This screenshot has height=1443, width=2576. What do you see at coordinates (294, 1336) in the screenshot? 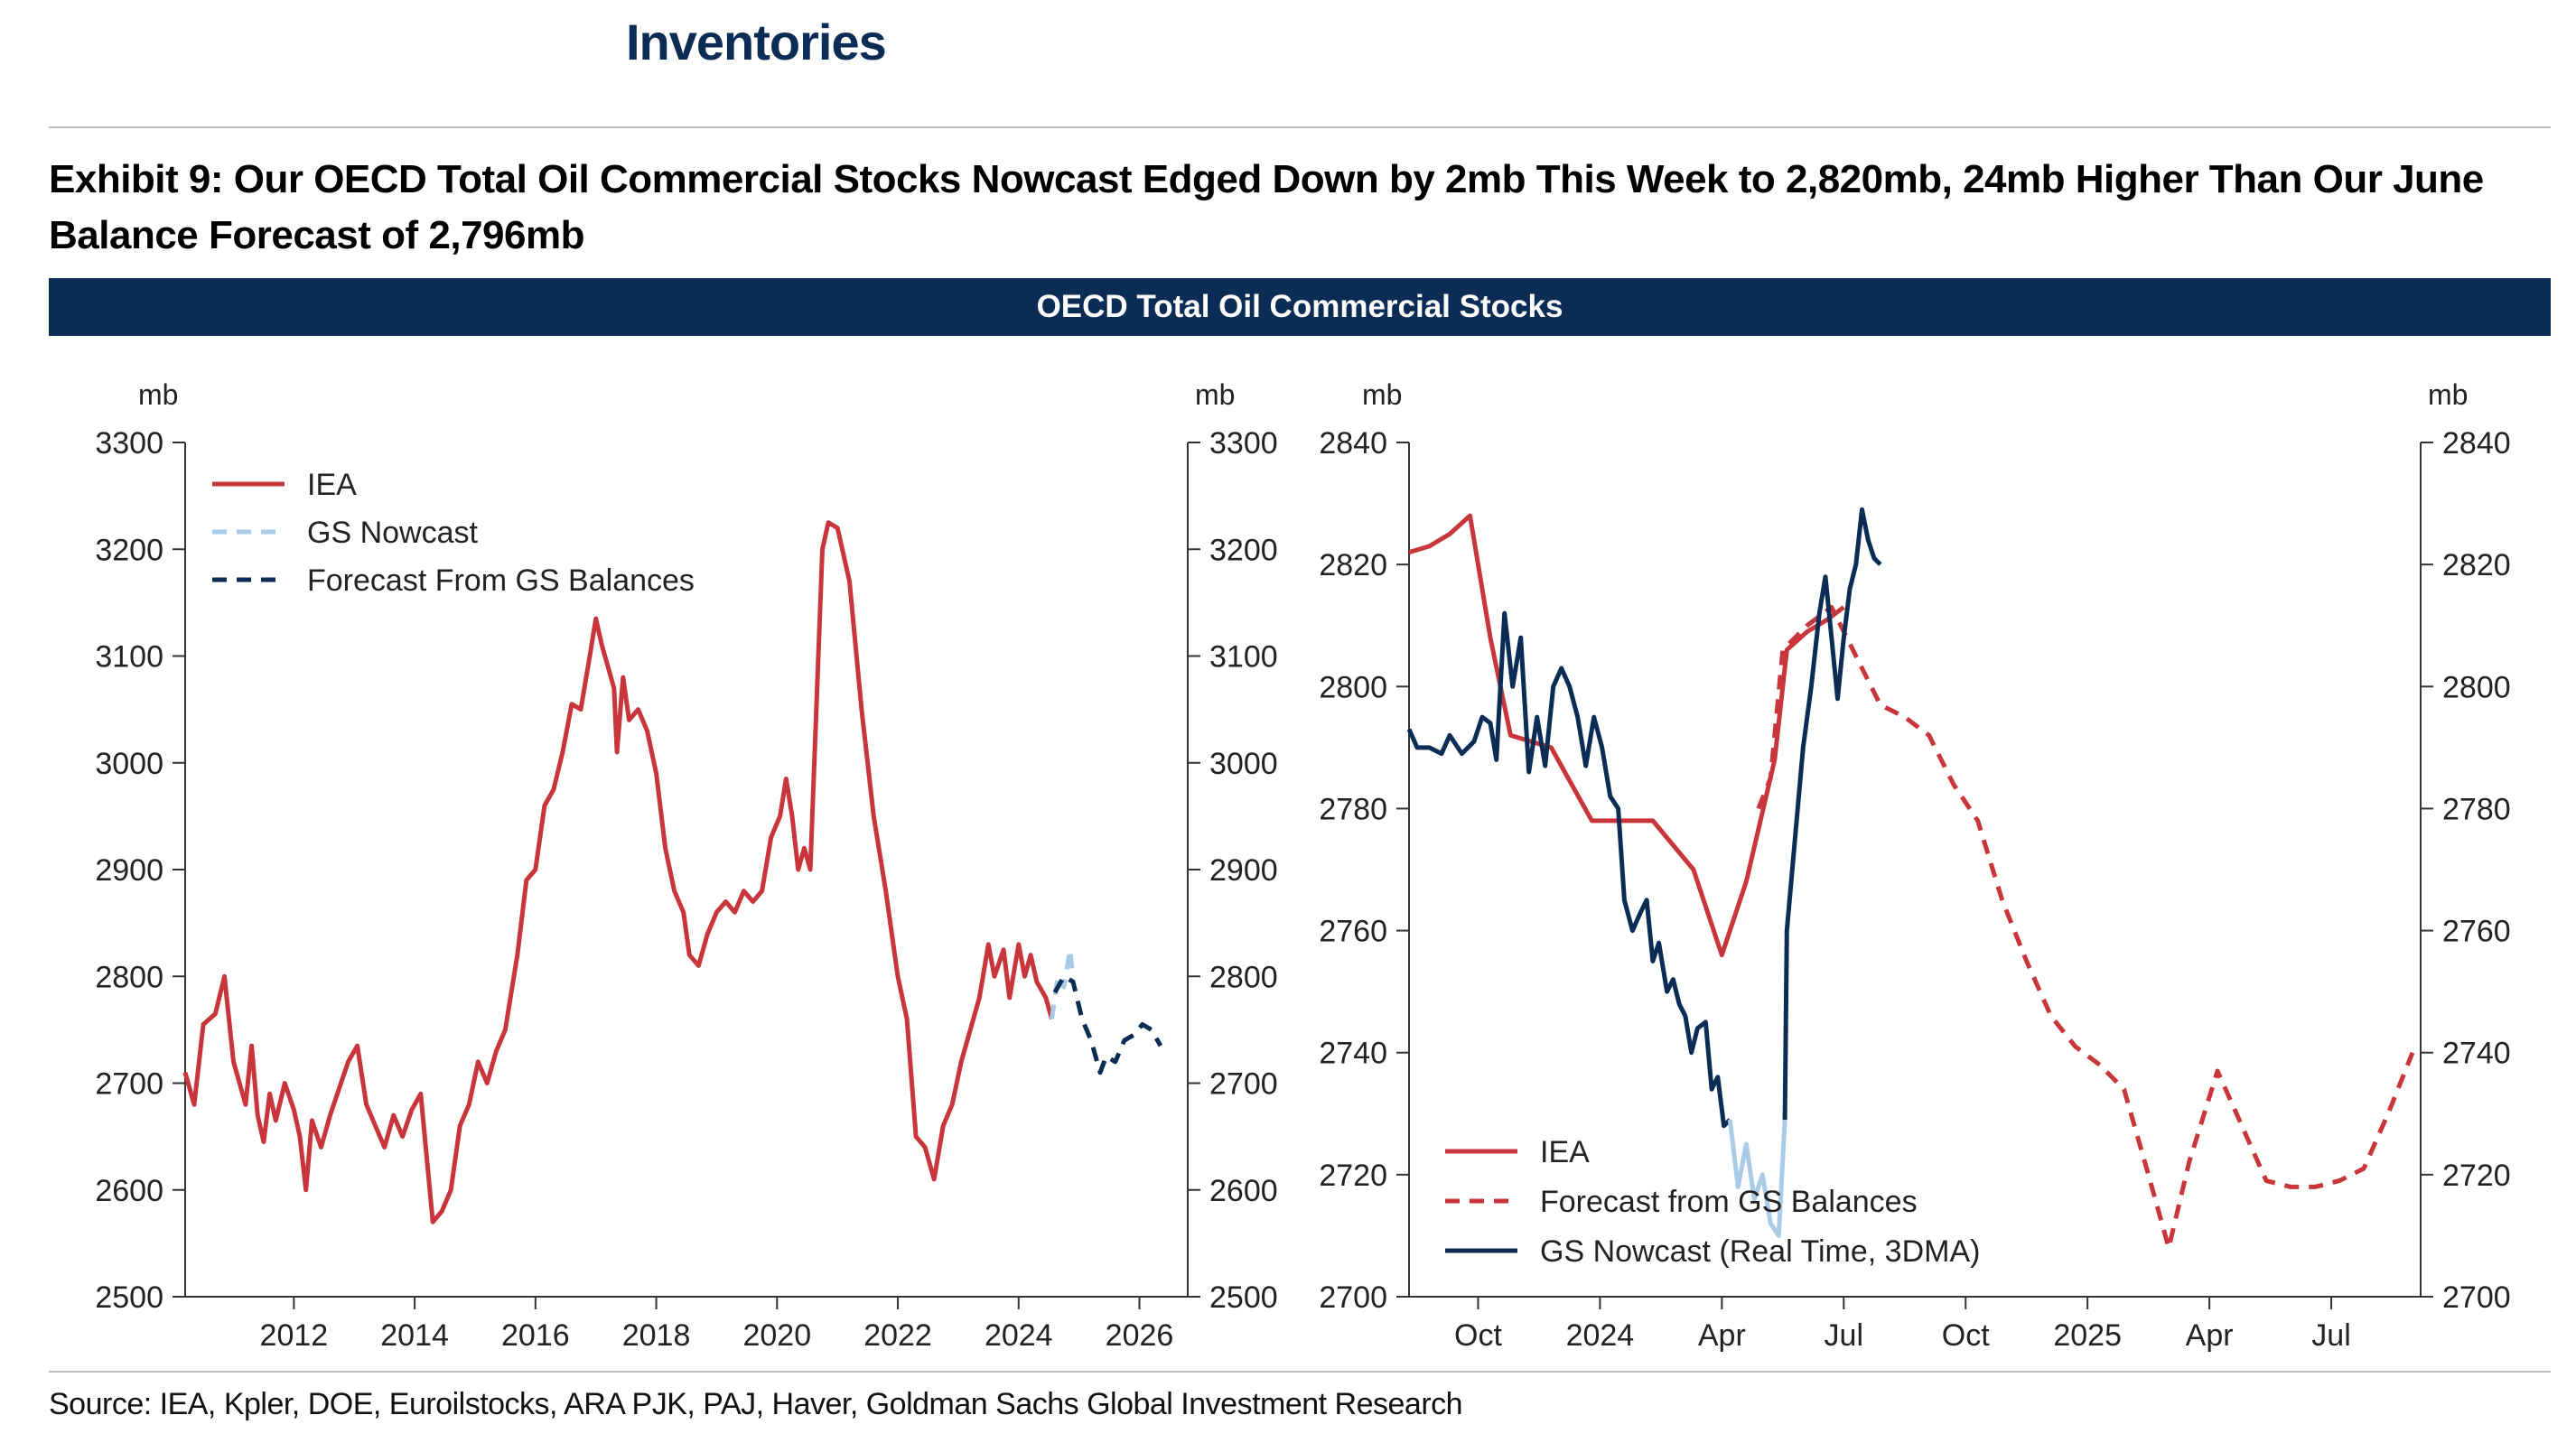
I see `left-x-tick-label: 2012` at bounding box center [294, 1336].